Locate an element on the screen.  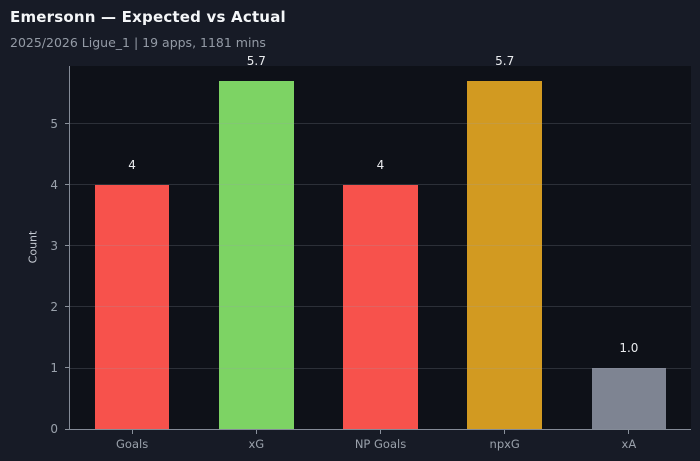
x-tick-label: xA is located at coordinates (629, 444).